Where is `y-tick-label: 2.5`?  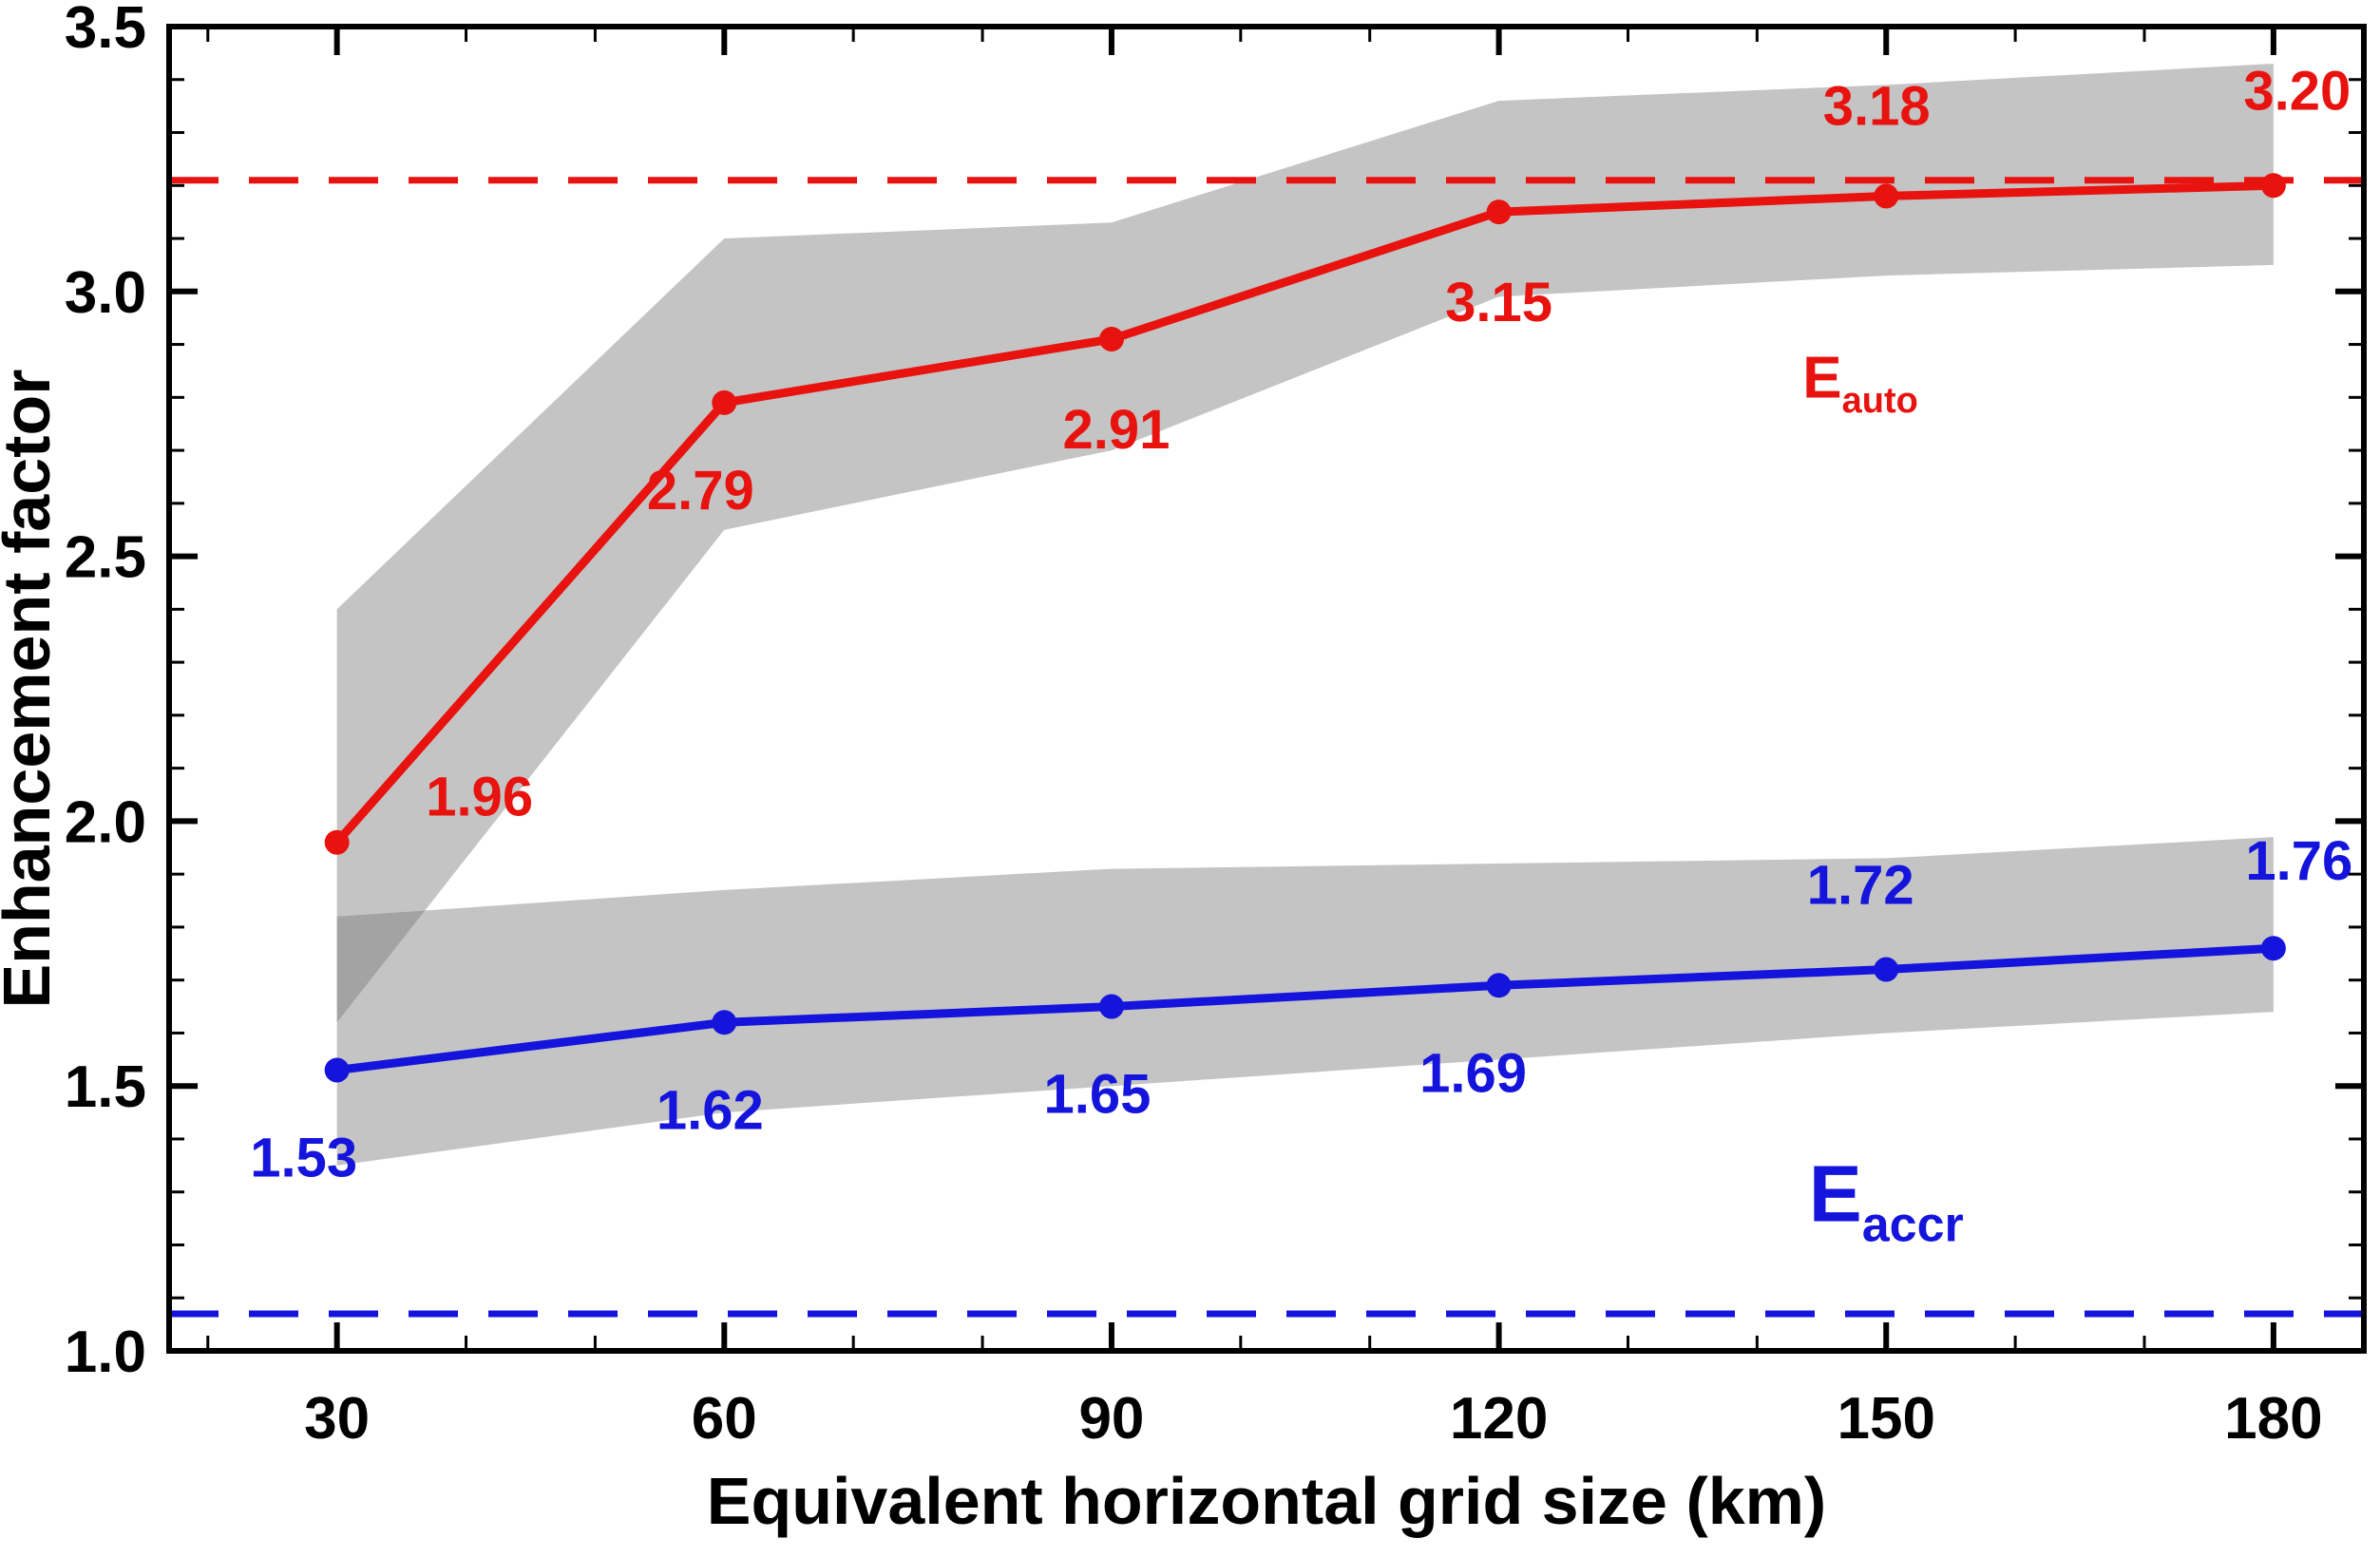
y-tick-label: 2.5 is located at coordinates (106, 558).